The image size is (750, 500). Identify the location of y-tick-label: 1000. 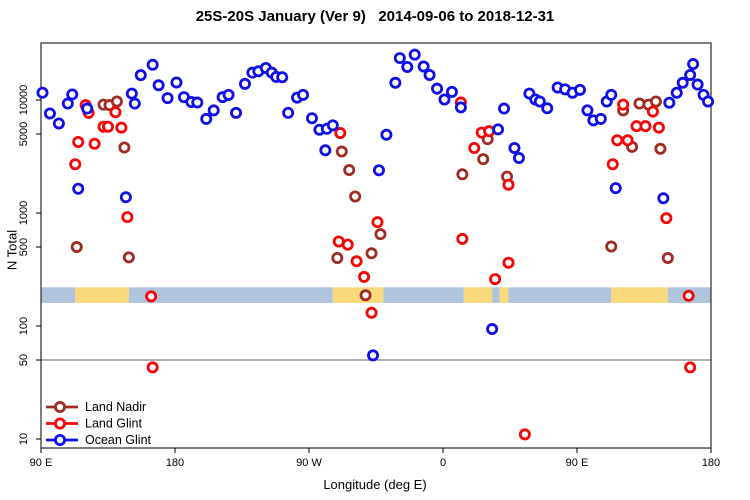
(24, 213).